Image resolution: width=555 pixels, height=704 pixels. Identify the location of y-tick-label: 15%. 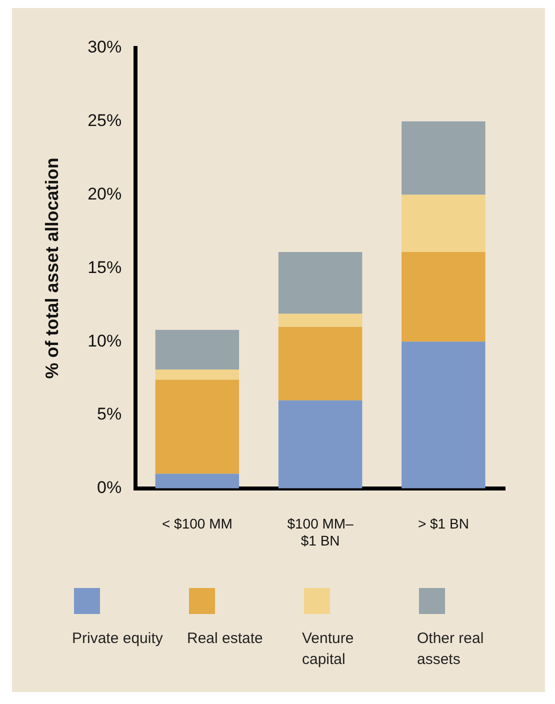
(105, 267).